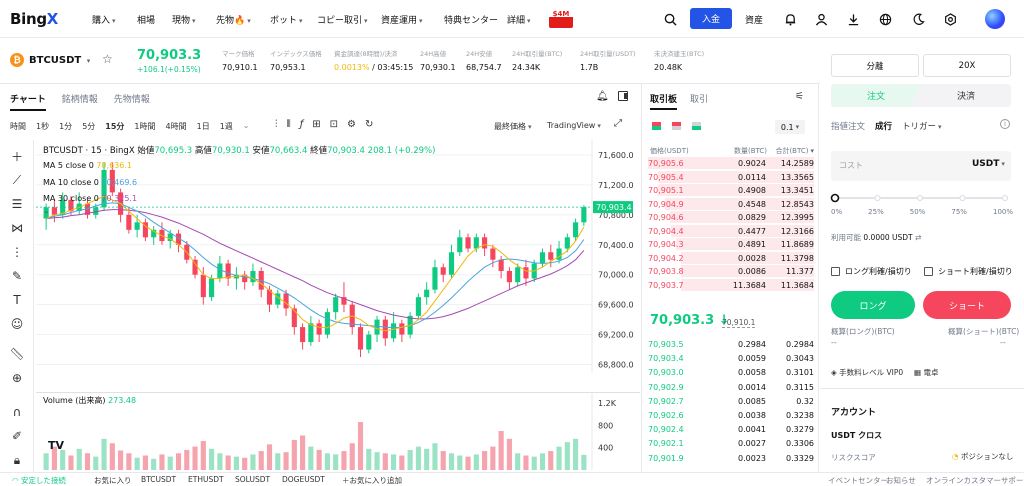 The height and width of the screenshot is (486, 1024). I want to click on layout-icon: ⊞, so click(316, 124).